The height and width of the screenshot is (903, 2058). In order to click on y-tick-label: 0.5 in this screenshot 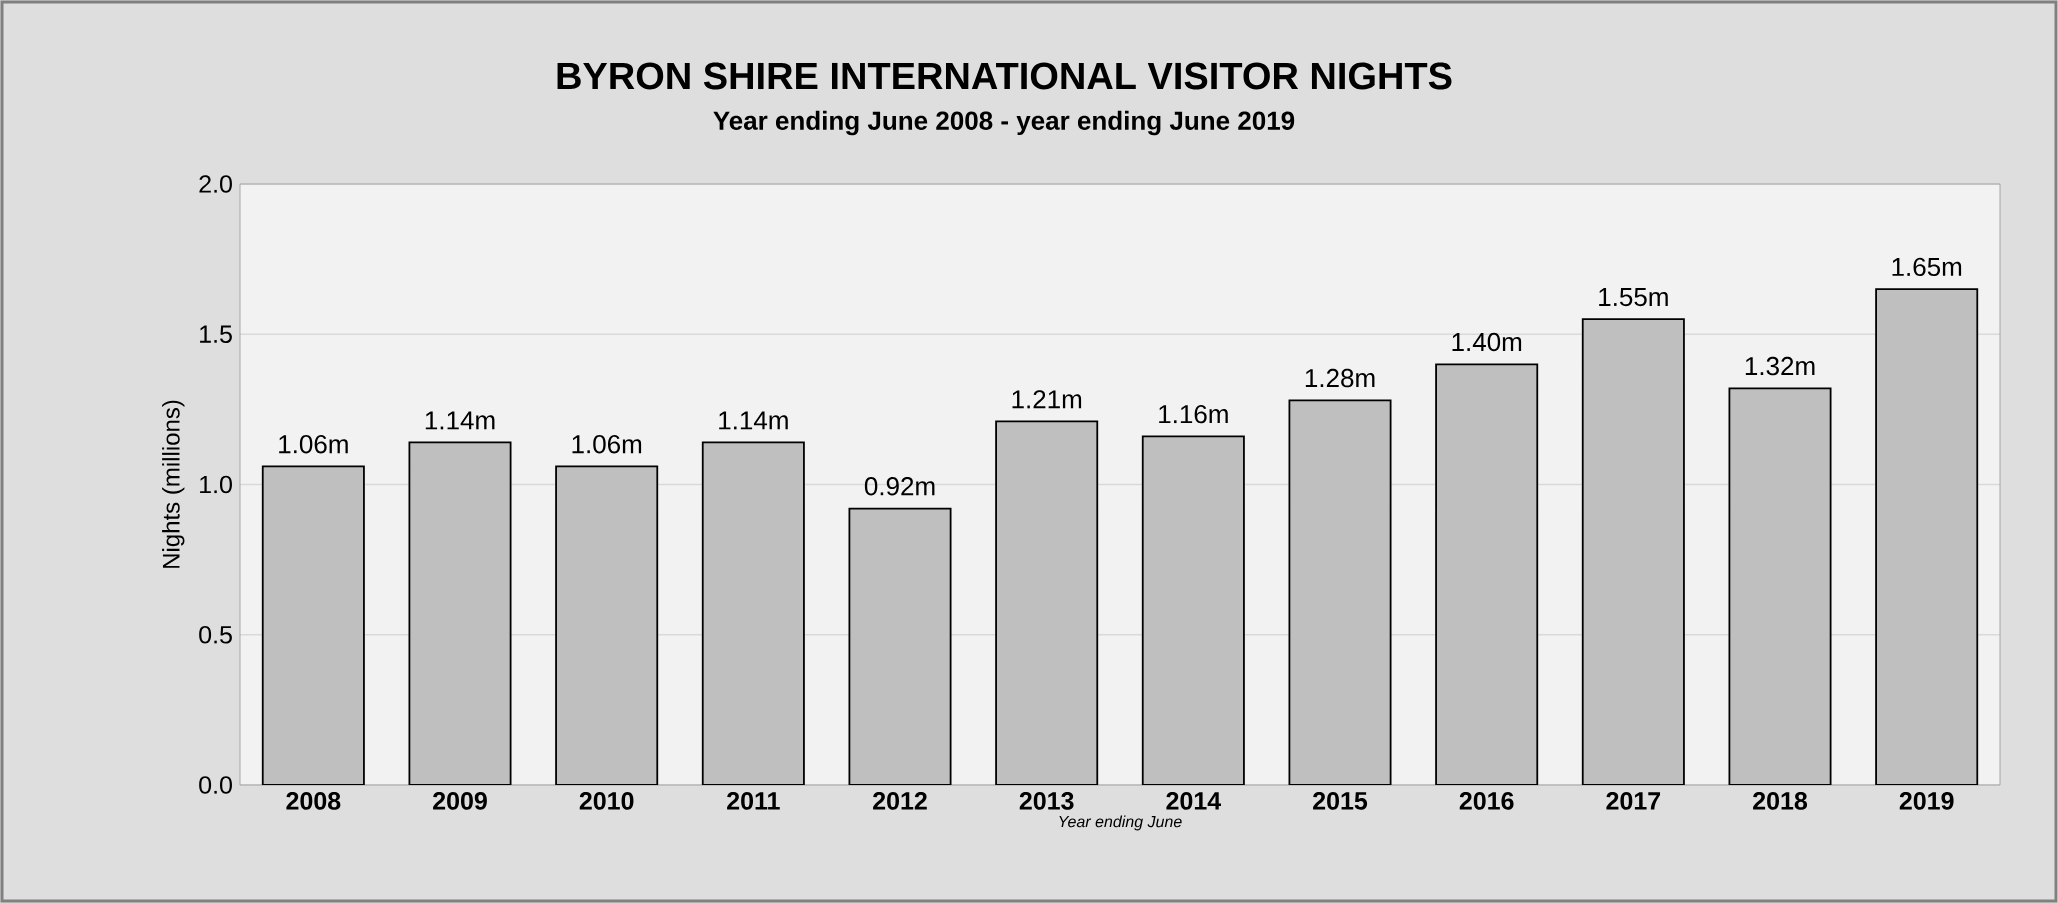, I will do `click(215, 634)`.